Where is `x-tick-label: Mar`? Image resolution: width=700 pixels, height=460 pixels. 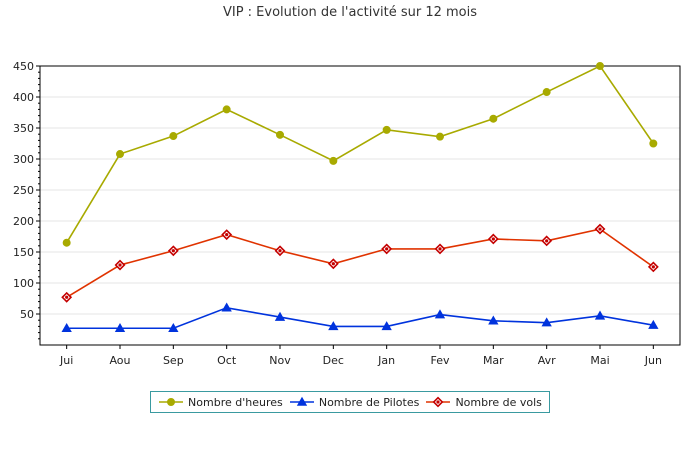
x-tick-label: Mar is located at coordinates (493, 360).